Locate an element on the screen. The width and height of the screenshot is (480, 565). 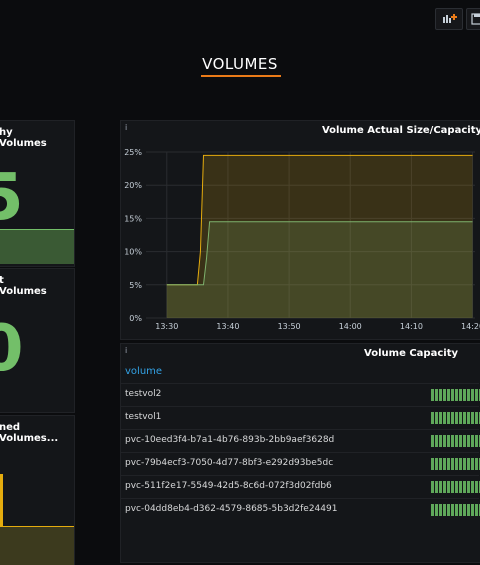
y-tick-label: 25% is located at coordinates (133, 152).